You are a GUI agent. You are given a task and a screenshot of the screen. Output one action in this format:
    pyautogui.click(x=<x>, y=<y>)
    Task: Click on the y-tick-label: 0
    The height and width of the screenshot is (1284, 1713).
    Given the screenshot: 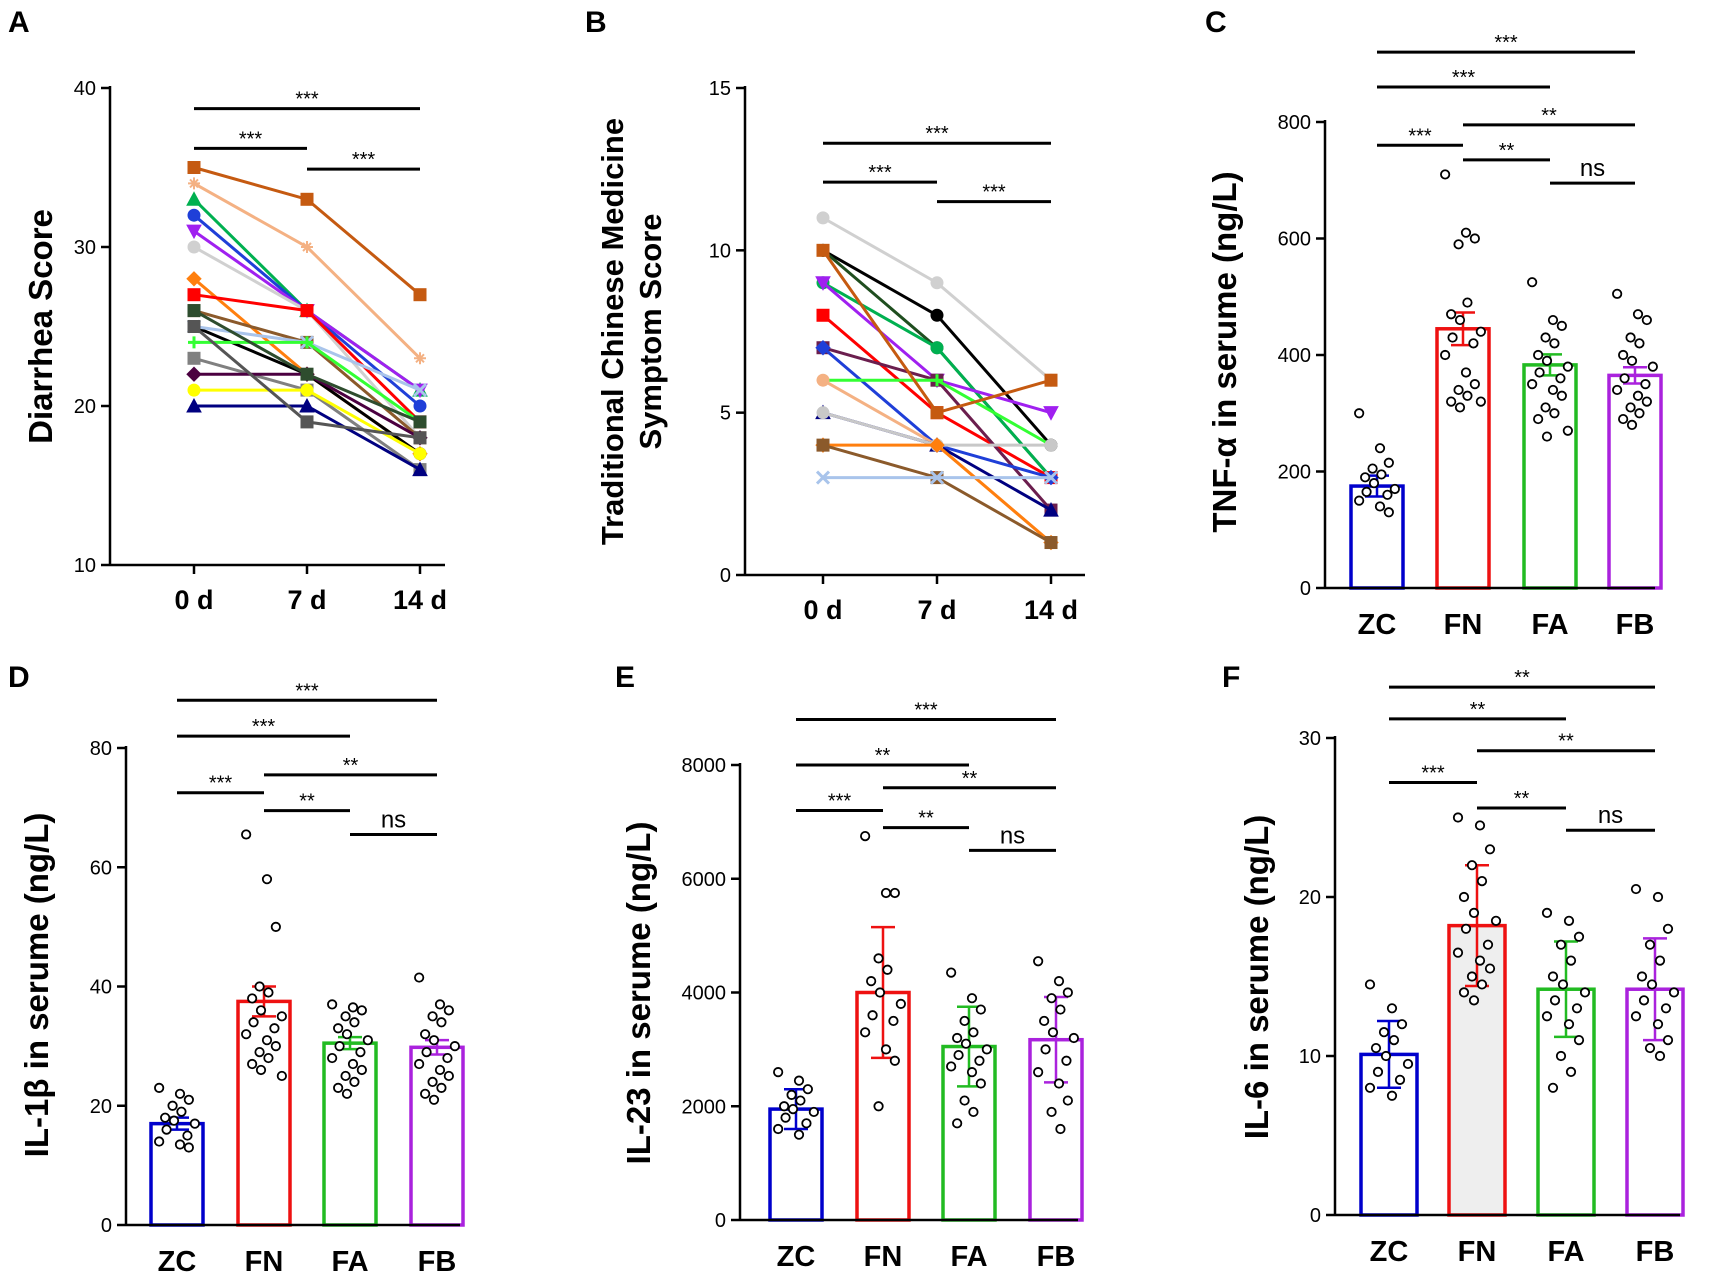 What is the action you would take?
    pyautogui.click(x=106, y=1226)
    